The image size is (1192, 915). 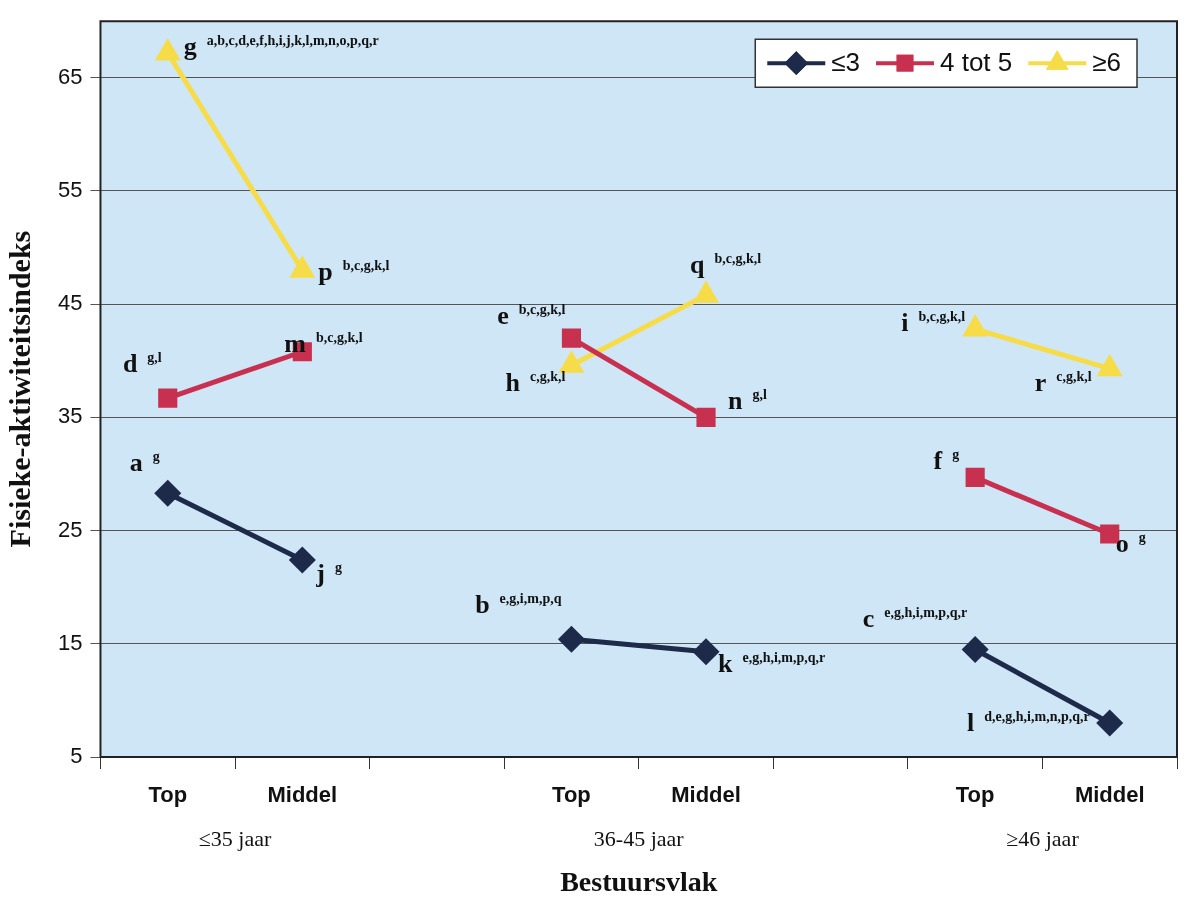 What do you see at coordinates (70, 529) in the screenshot?
I see `y-tick-label: 25` at bounding box center [70, 529].